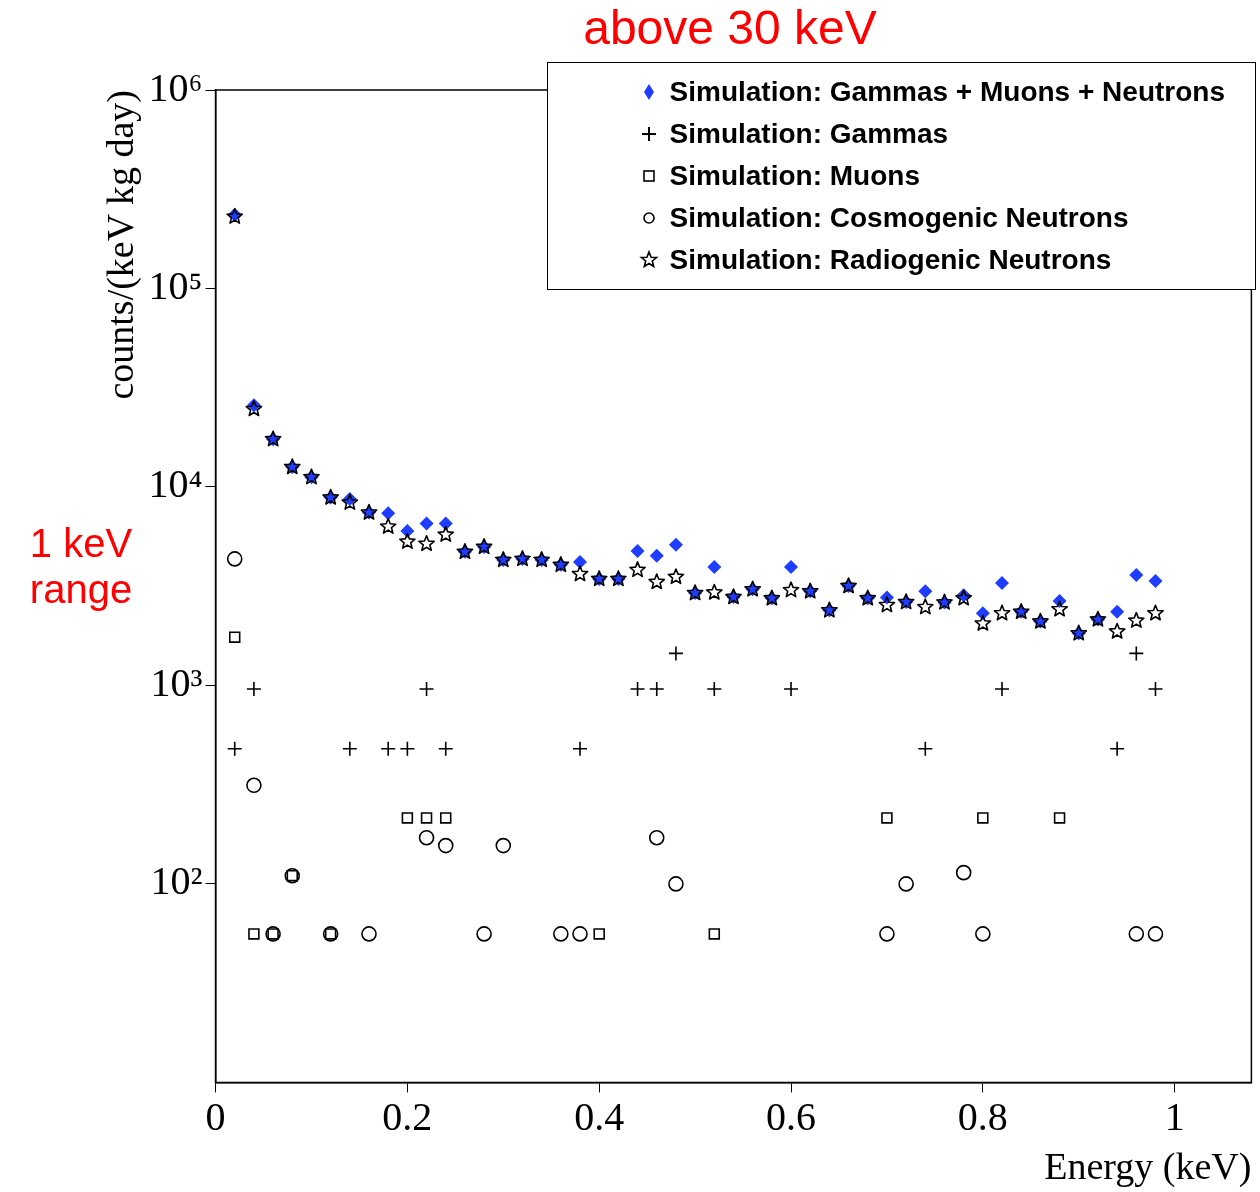  What do you see at coordinates (1148, 1167) in the screenshot?
I see `x-axis-title: Energy (keV)` at bounding box center [1148, 1167].